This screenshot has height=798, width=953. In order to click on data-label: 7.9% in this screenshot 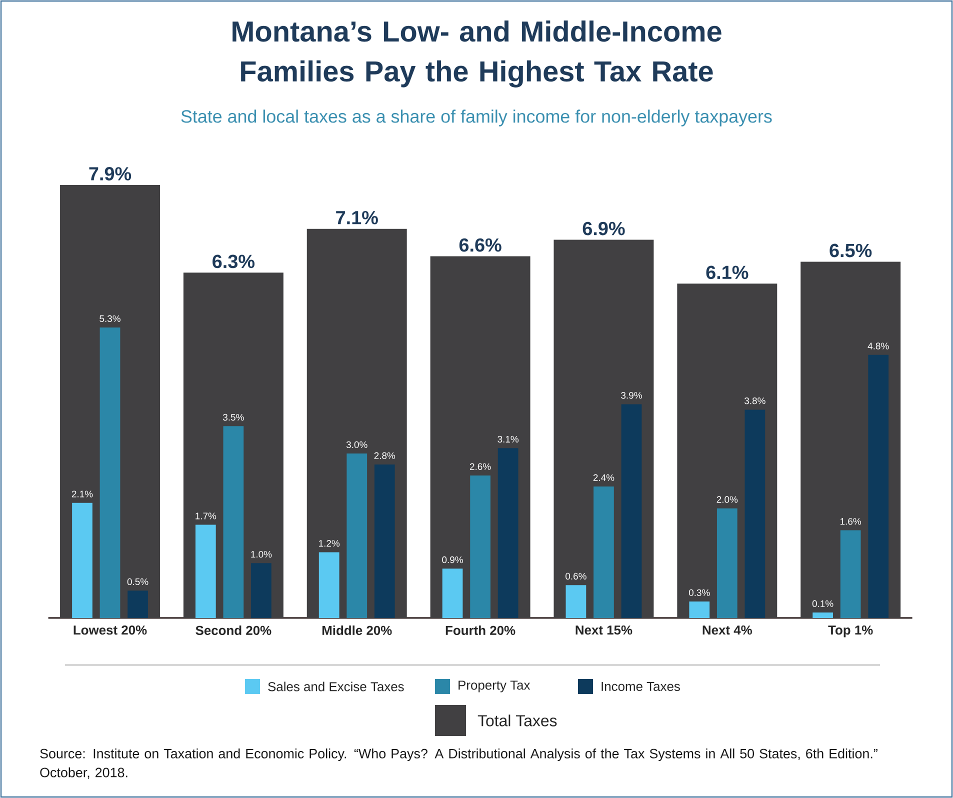, I will do `click(110, 173)`.